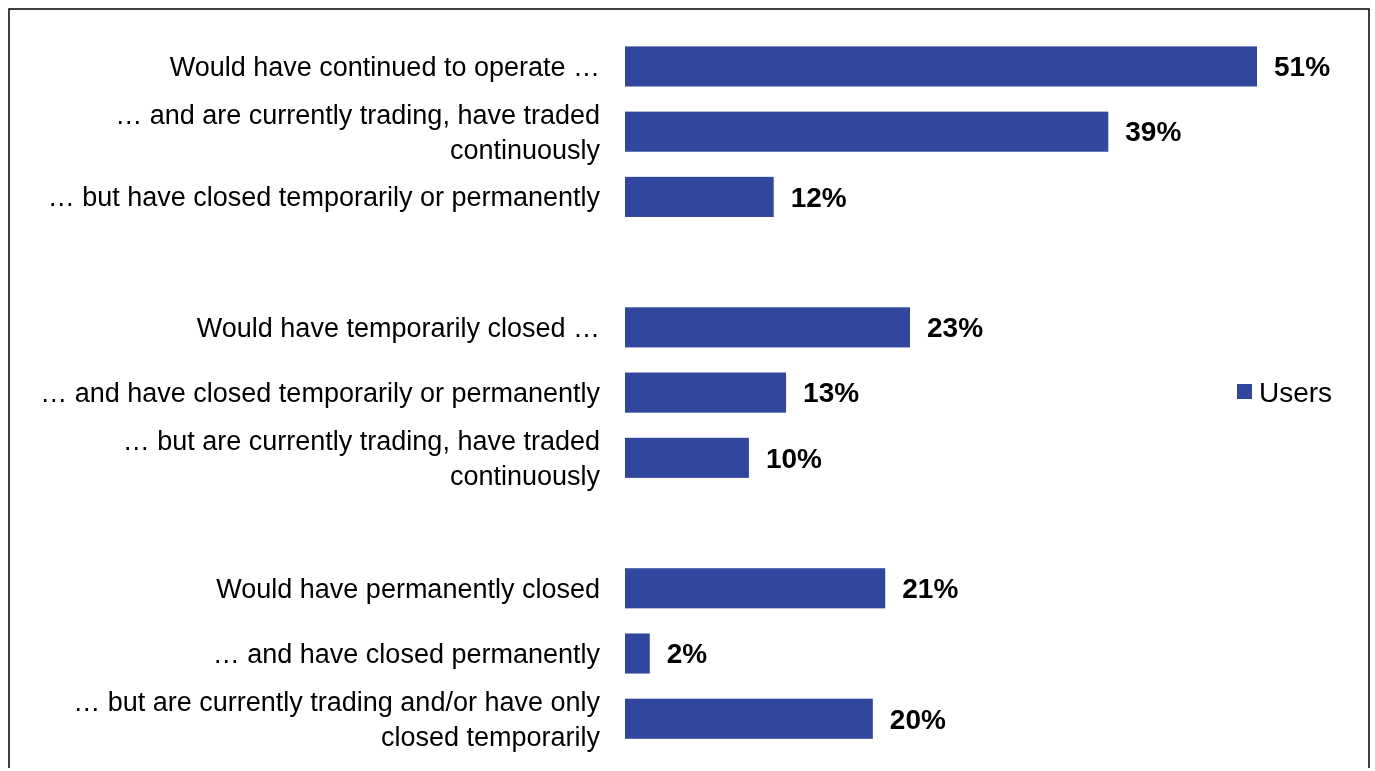 The width and height of the screenshot is (1375, 771). Describe the element at coordinates (687, 654) in the screenshot. I see `data-label: 2%` at that location.